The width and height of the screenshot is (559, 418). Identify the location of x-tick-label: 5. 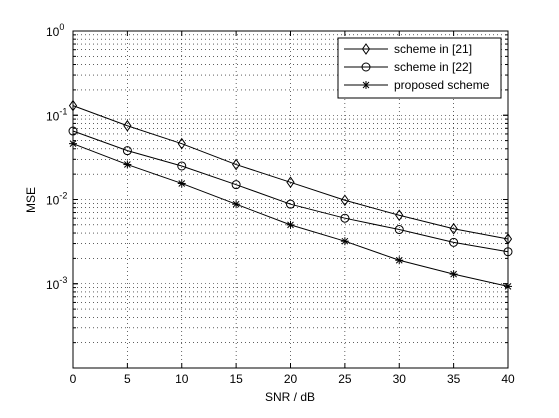
(127, 379).